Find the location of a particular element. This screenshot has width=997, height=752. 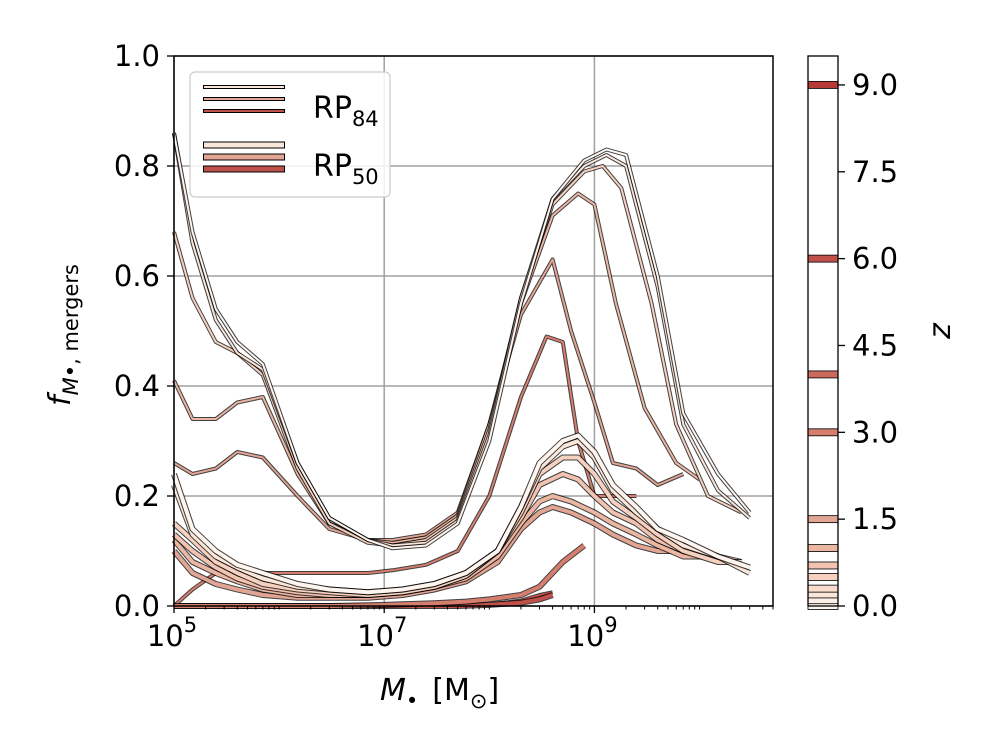

series-RP50-z0 is located at coordinates (461, 514).